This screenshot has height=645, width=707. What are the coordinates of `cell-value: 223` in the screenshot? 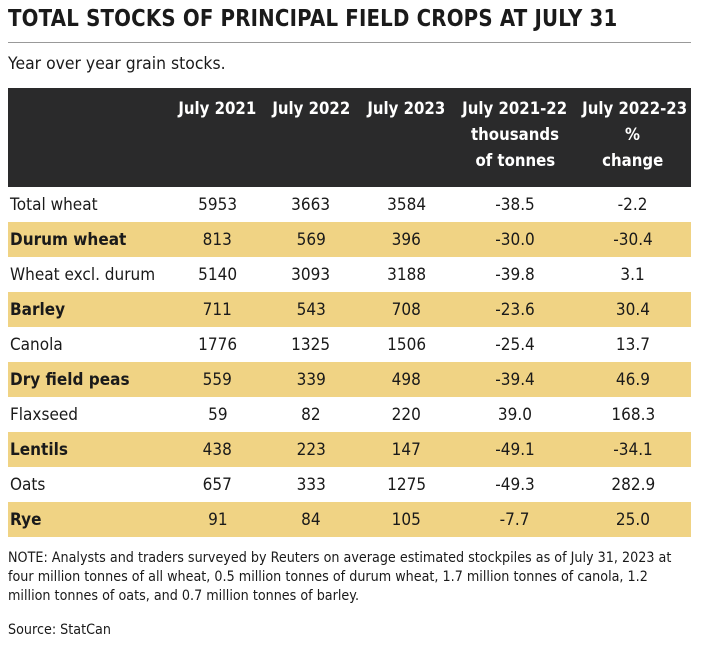 It's located at (311, 449).